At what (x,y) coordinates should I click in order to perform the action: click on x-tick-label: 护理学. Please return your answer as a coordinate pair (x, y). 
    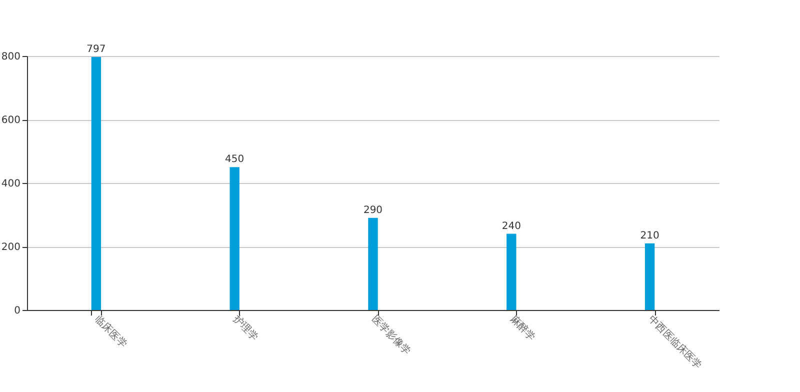
    Looking at the image, I should click on (245, 327).